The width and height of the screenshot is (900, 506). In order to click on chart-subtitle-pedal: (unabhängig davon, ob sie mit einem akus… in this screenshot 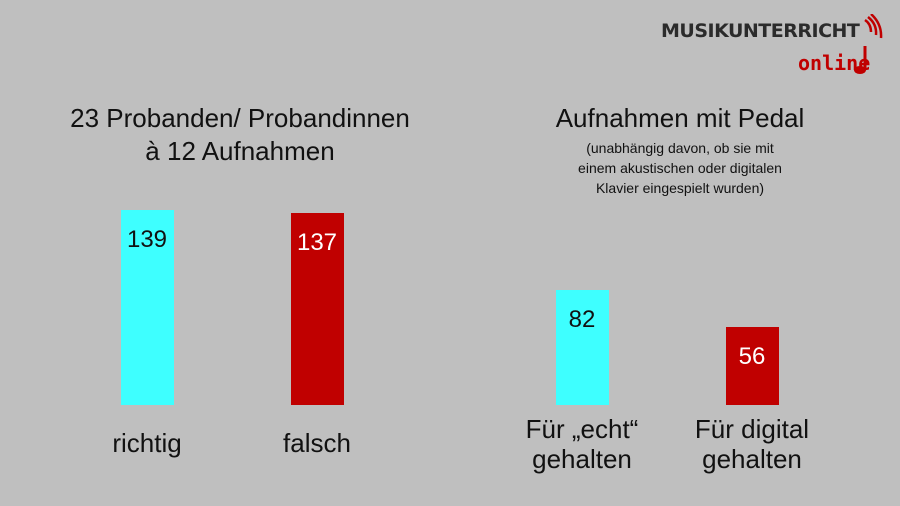, I will do `click(680, 168)`.